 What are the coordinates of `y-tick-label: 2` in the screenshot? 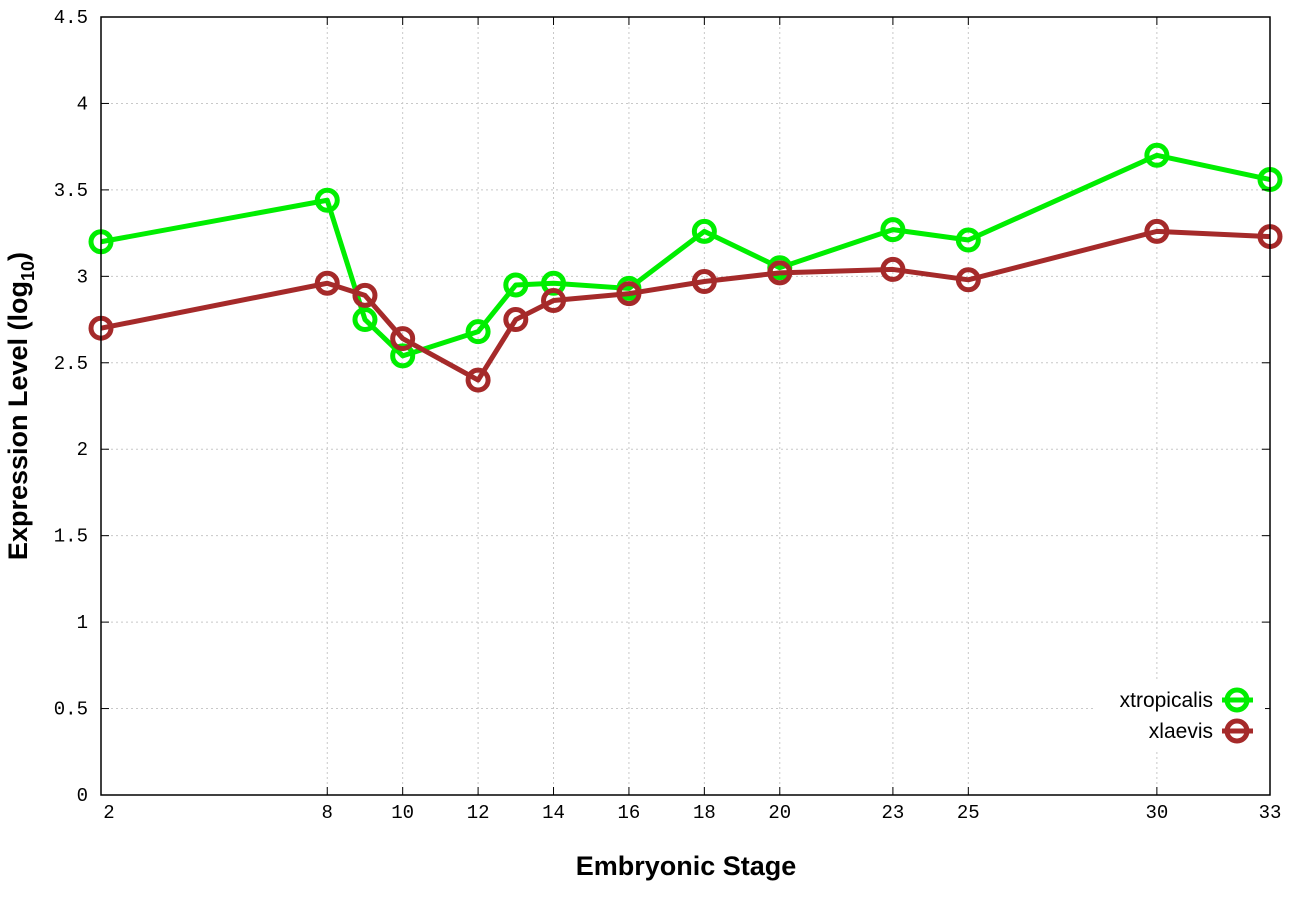 It's located at (82, 450).